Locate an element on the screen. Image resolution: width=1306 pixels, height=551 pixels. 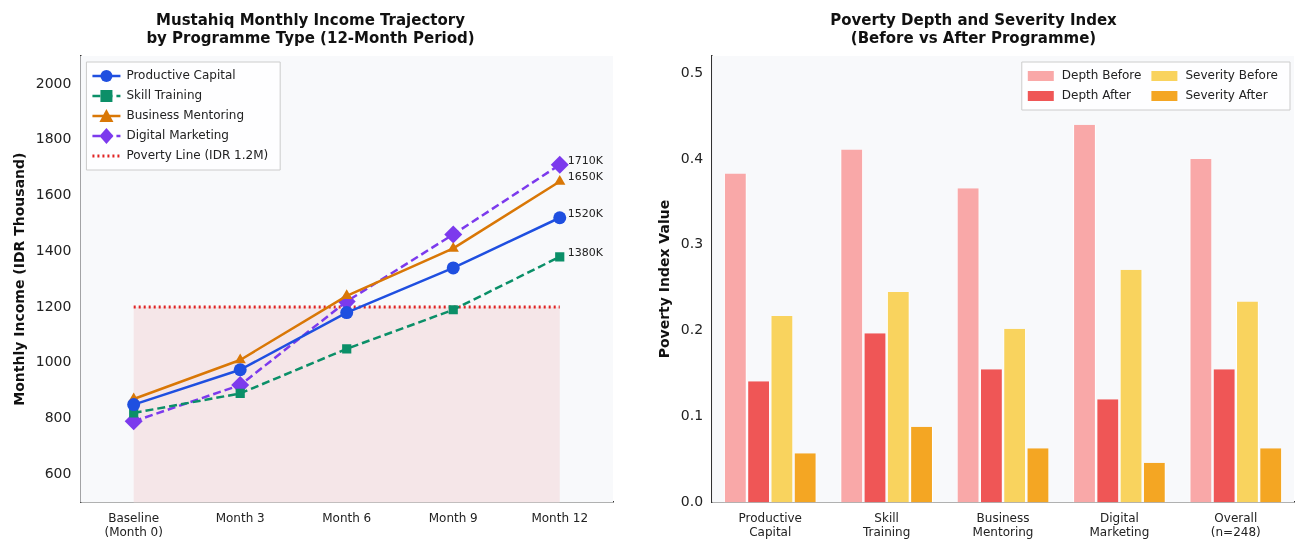
legend-label: Depth After is located at coordinates (1096, 95).